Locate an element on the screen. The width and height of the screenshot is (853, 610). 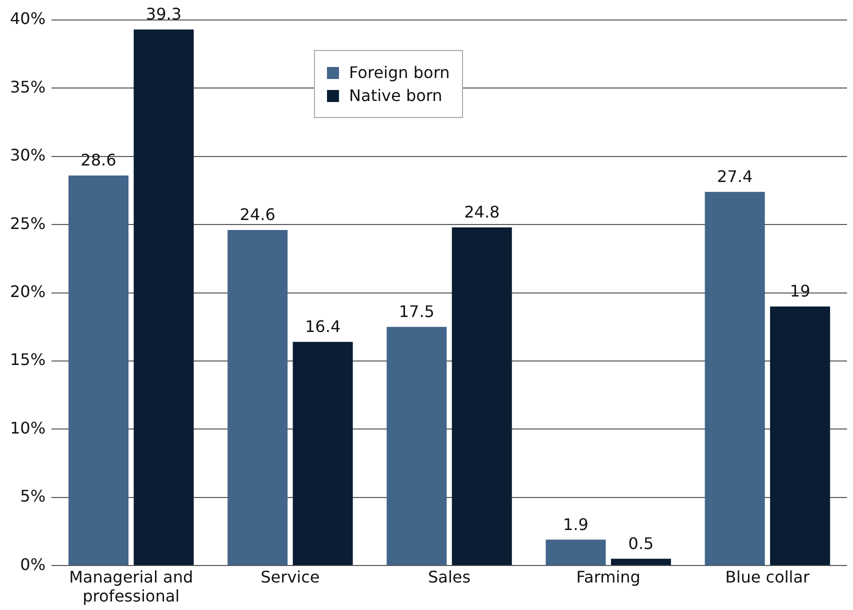
y-tick-label: 25% is located at coordinates (28, 223).